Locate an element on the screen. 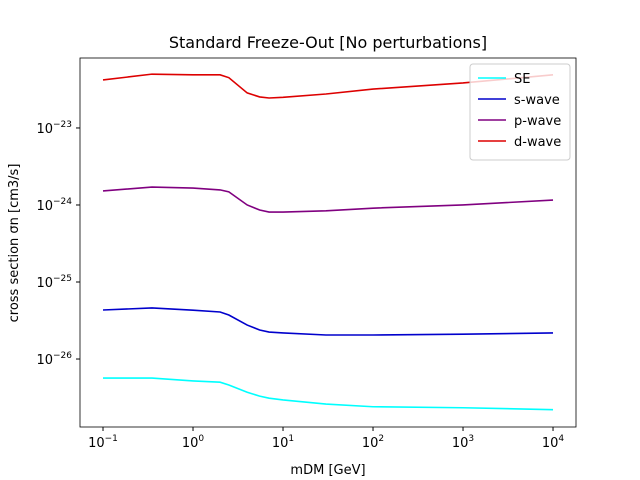  chart-title: Standard Freeze-Out [No perturbations] is located at coordinates (328, 42).